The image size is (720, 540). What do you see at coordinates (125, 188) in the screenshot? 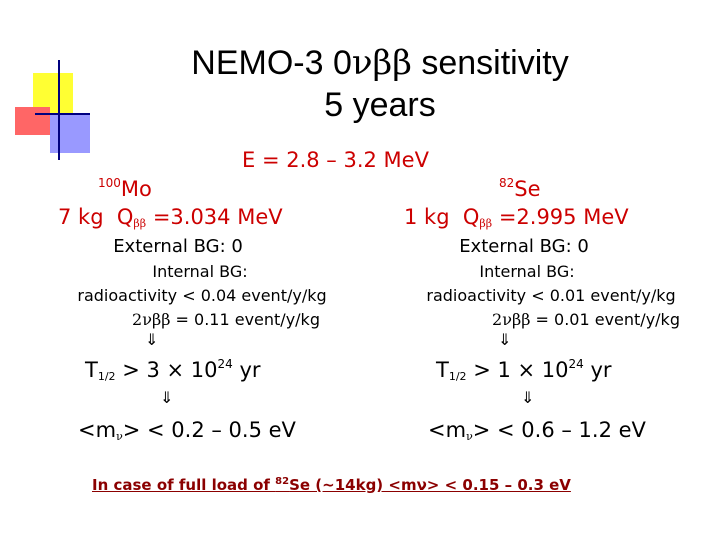
I see `left-isotope: 100Mo` at bounding box center [125, 188].